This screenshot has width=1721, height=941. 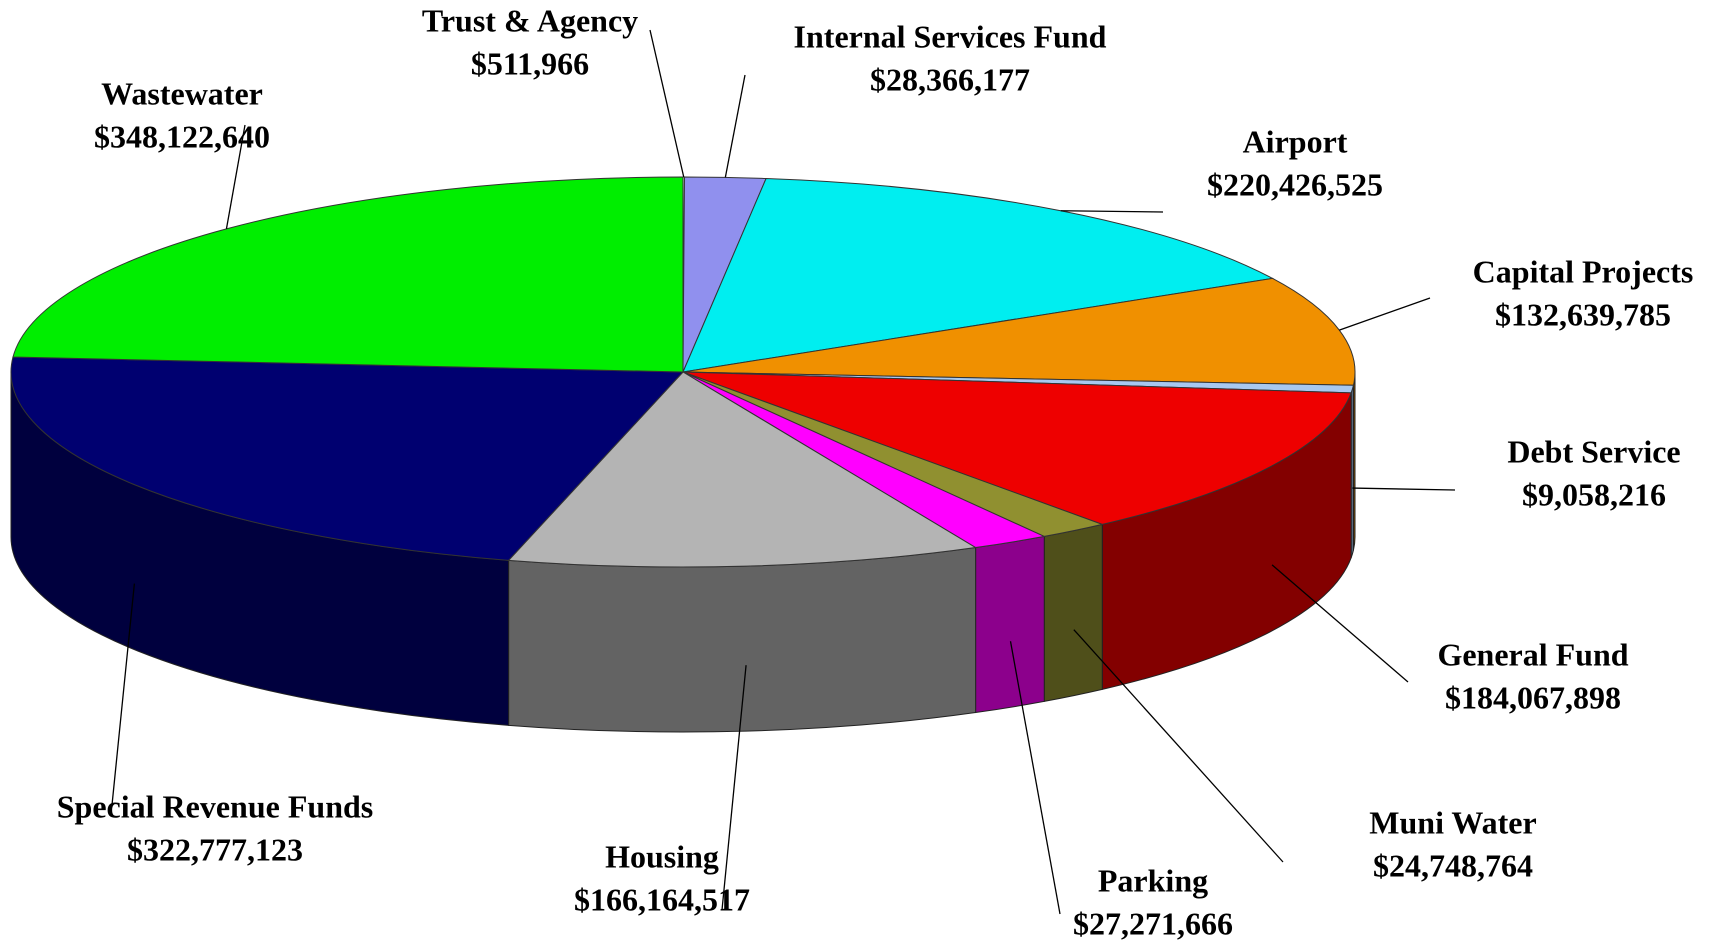 What do you see at coordinates (1295, 184) in the screenshot?
I see `value-label: $220,426,525` at bounding box center [1295, 184].